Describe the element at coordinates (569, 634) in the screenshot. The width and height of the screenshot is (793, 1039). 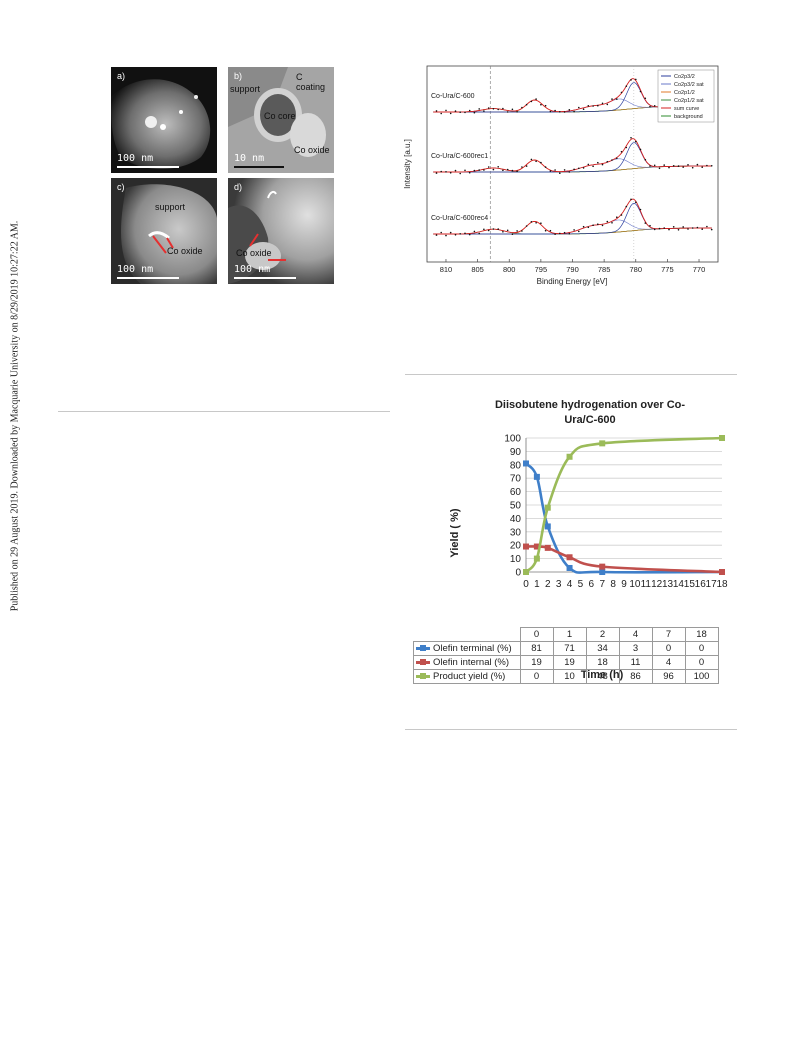
I see `table-header-cell: 1` at that location.